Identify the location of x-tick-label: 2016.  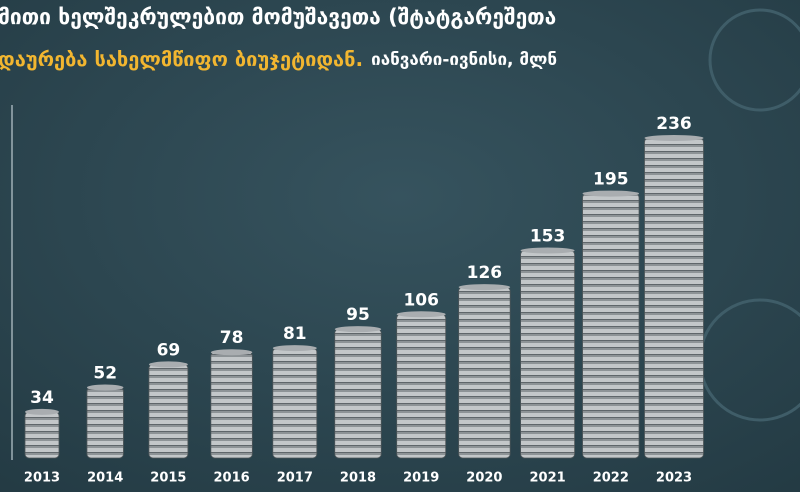
(232, 478).